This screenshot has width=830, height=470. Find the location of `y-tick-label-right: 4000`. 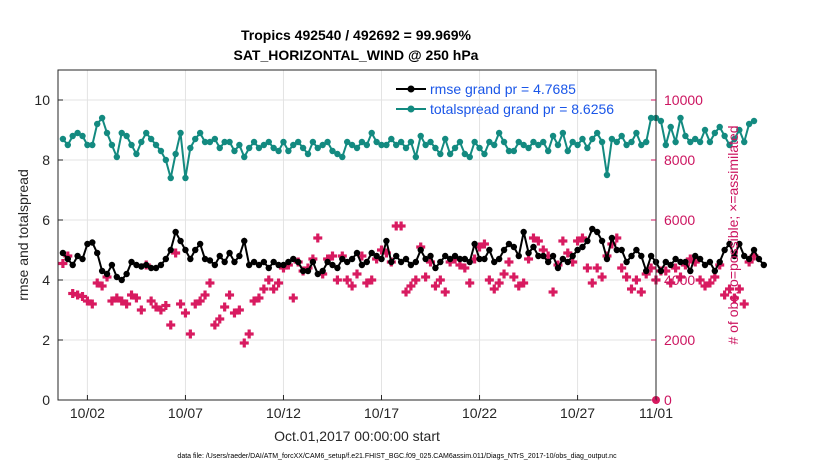

y-tick-label-right: 4000 is located at coordinates (679, 280).